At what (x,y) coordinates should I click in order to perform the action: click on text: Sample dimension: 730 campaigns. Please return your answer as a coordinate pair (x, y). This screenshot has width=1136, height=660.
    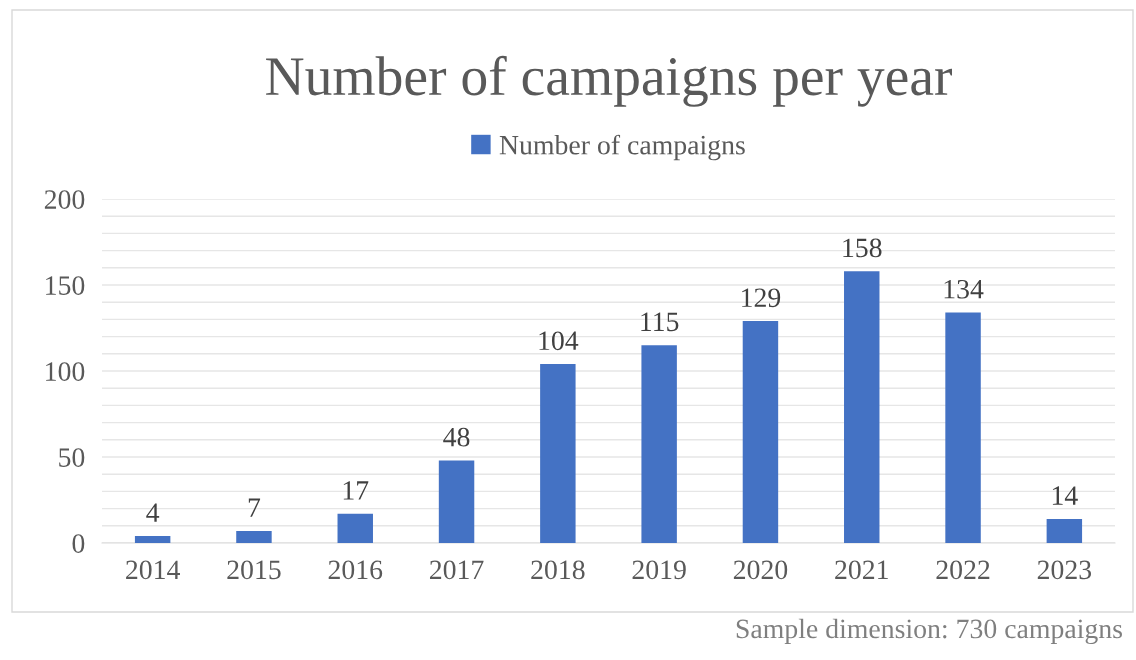
    Looking at the image, I should click on (929, 631).